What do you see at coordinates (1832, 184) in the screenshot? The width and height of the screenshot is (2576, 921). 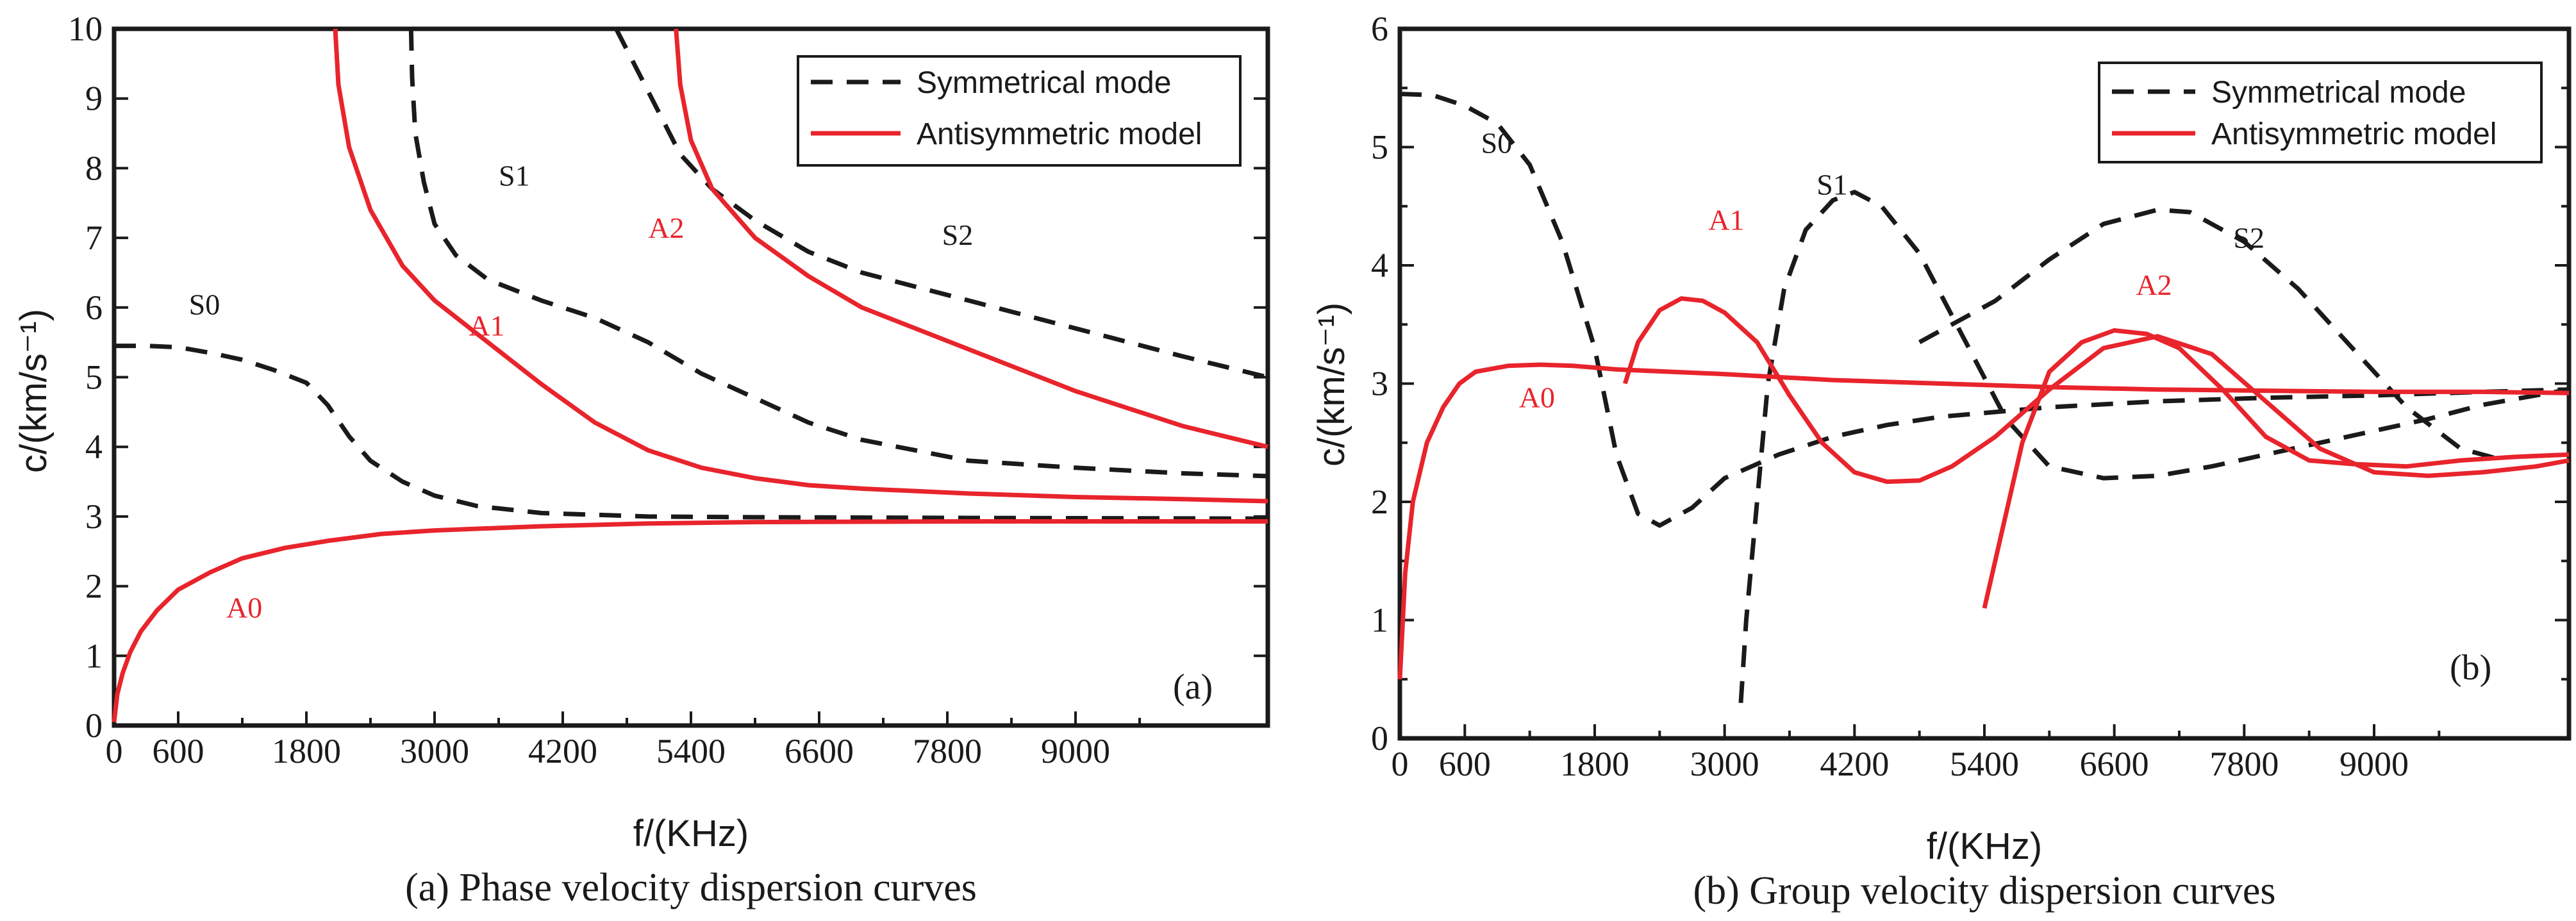 I see `curve-label-s1-b: S1` at bounding box center [1832, 184].